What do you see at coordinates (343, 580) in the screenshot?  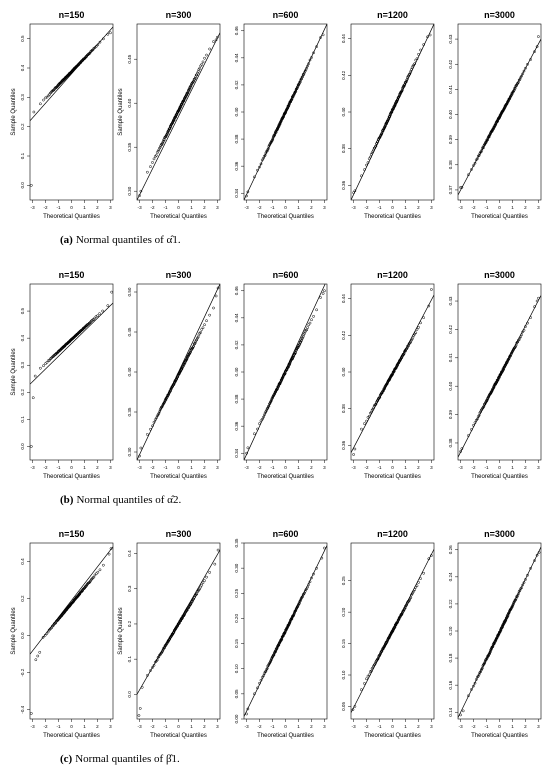 I see `y-tick-label: 0.25` at bounding box center [343, 580].